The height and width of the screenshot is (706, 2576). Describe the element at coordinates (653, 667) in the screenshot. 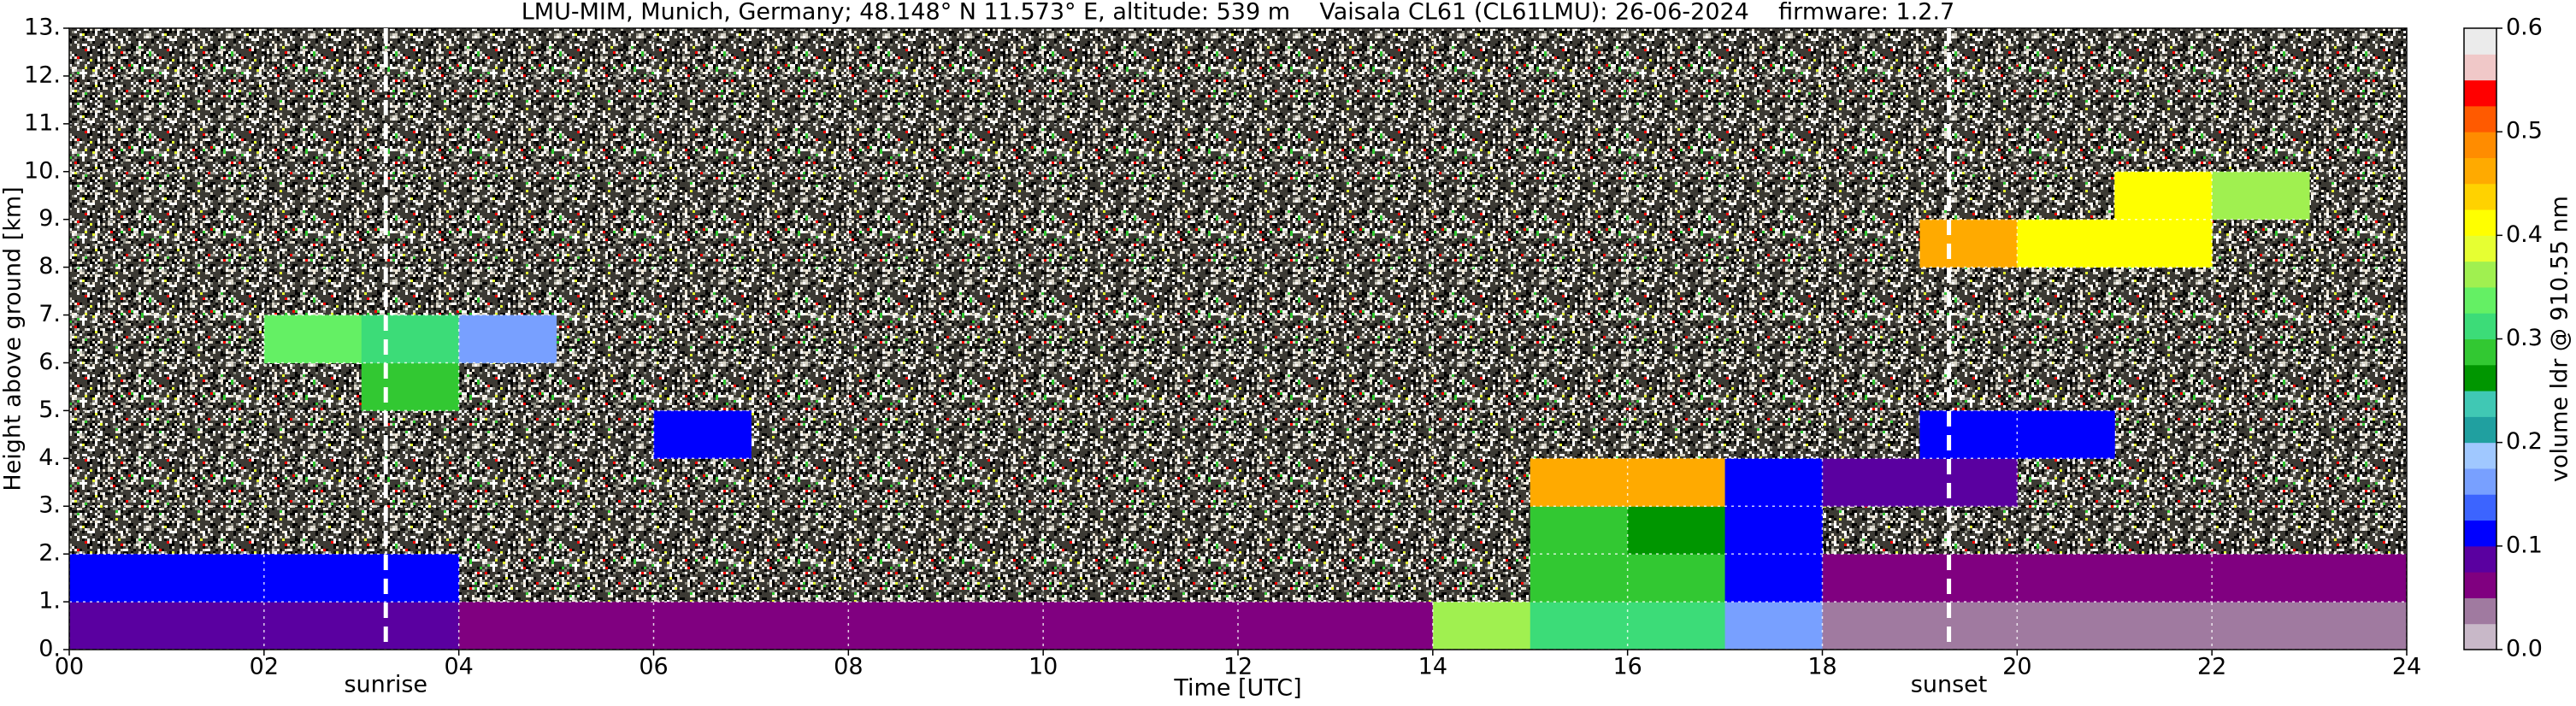

I see `x-tick-label: 06` at that location.